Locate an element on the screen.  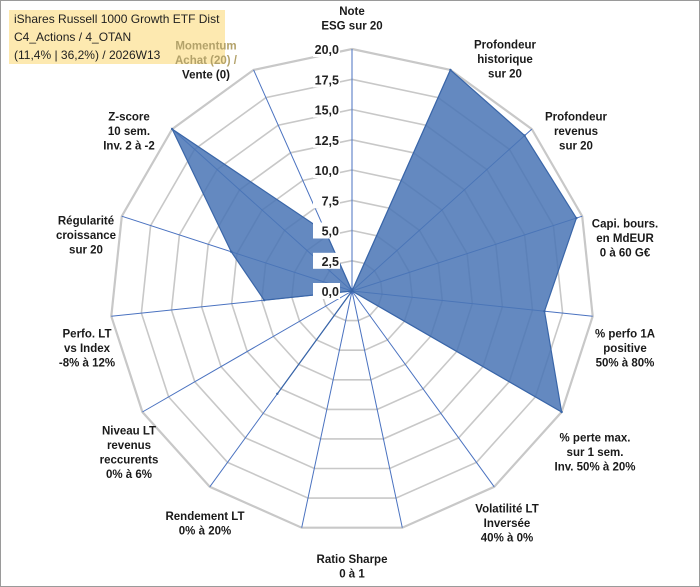
axis-label: Profondeur historique sur 20 is located at coordinates (505, 60).